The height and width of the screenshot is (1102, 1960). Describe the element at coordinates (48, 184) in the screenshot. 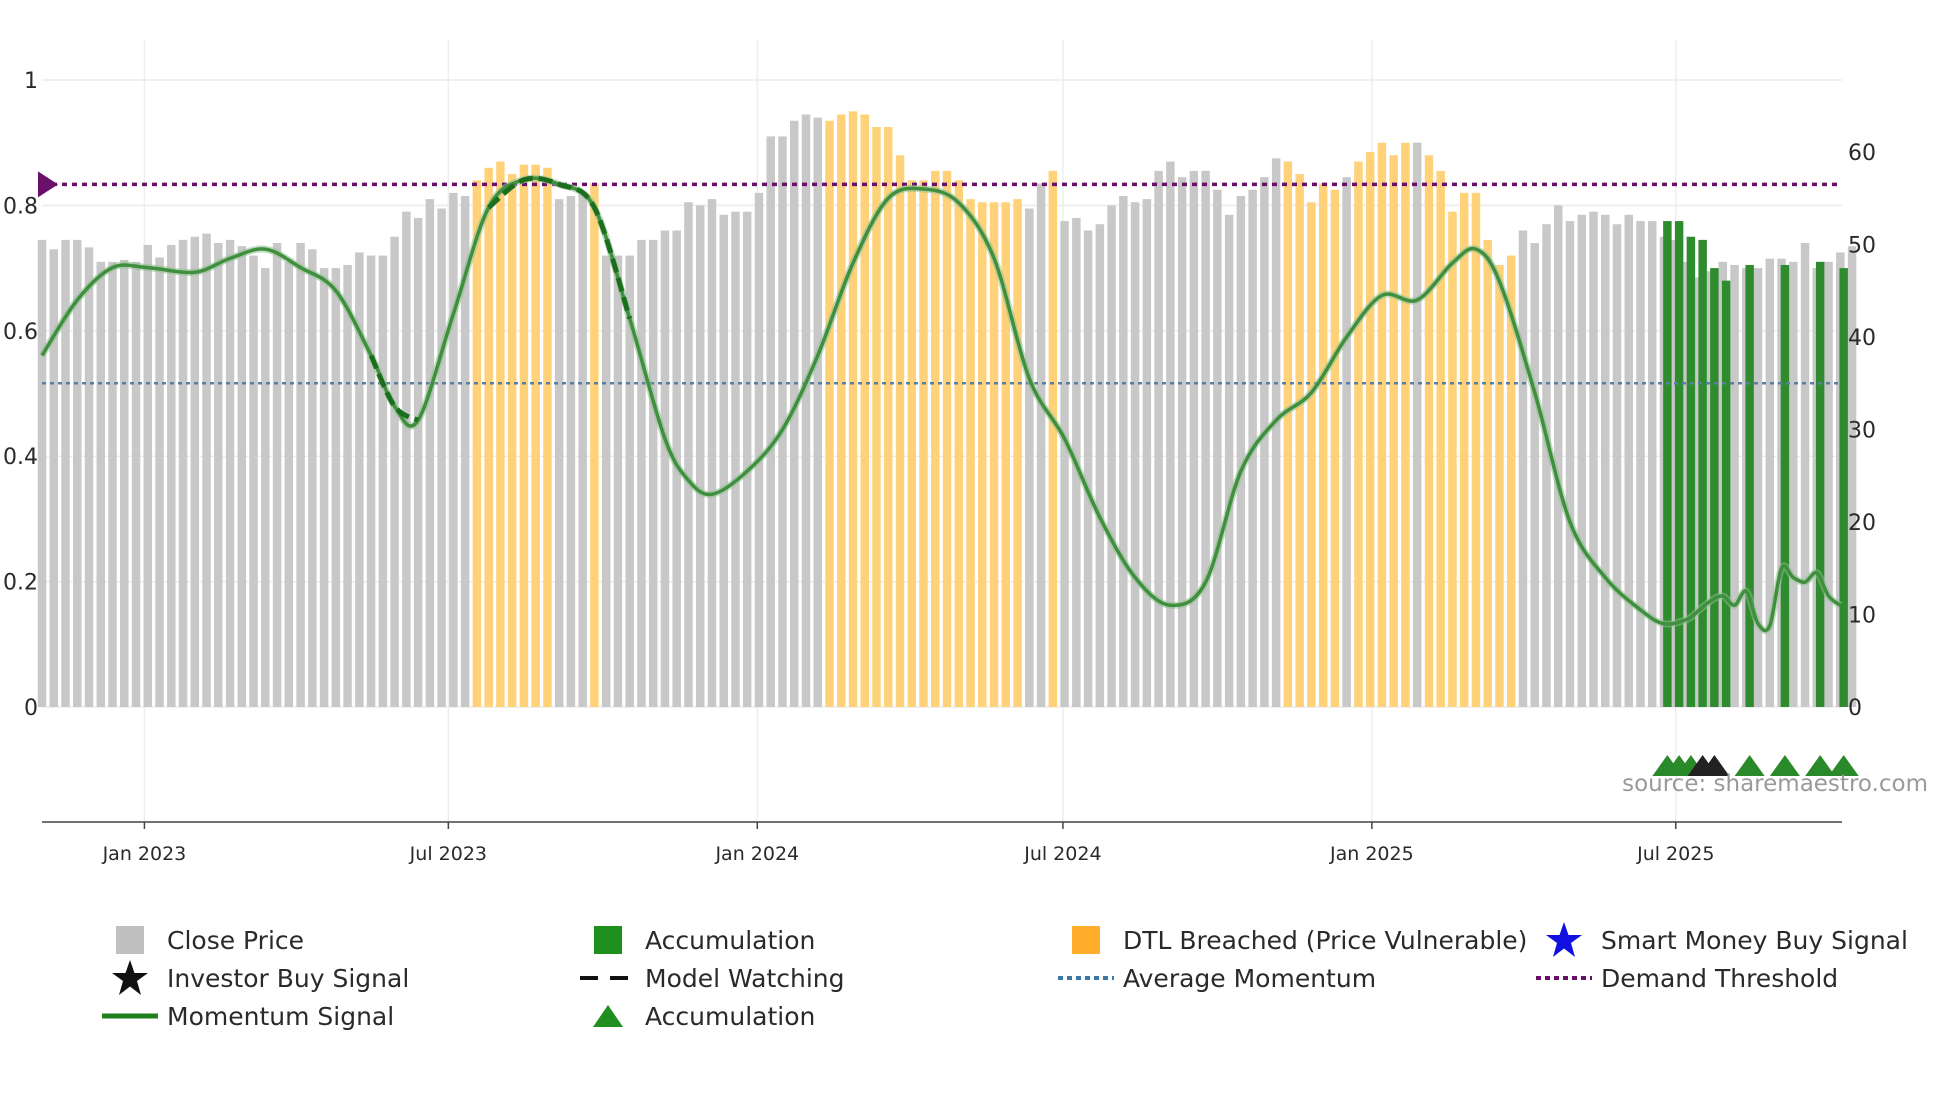

I see `demand-threshold-marker` at that location.